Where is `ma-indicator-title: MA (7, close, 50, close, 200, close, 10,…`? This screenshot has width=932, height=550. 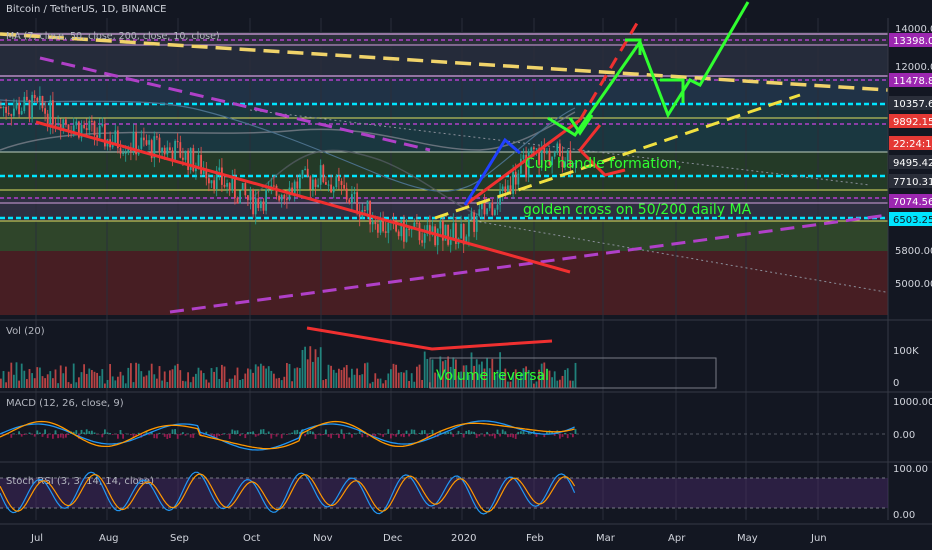 ma-indicator-title: MA (7, close, 50, close, 200, close, 10,… is located at coordinates (113, 36).